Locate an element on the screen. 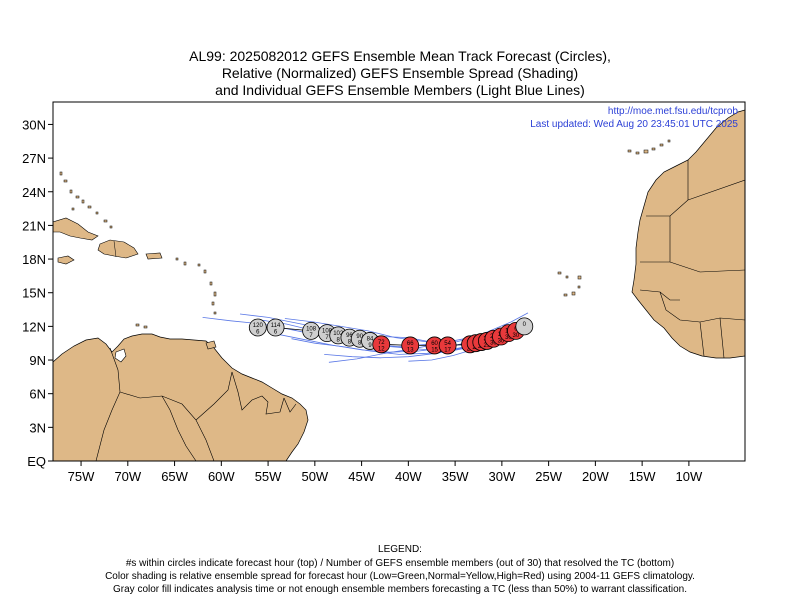  lat-tick-label: 21N is located at coordinates (34, 225).